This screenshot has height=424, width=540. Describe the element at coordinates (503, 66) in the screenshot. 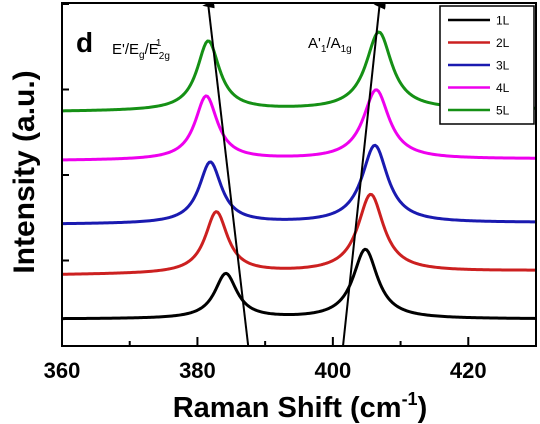

I see `legend-label-3L: 3L` at that location.